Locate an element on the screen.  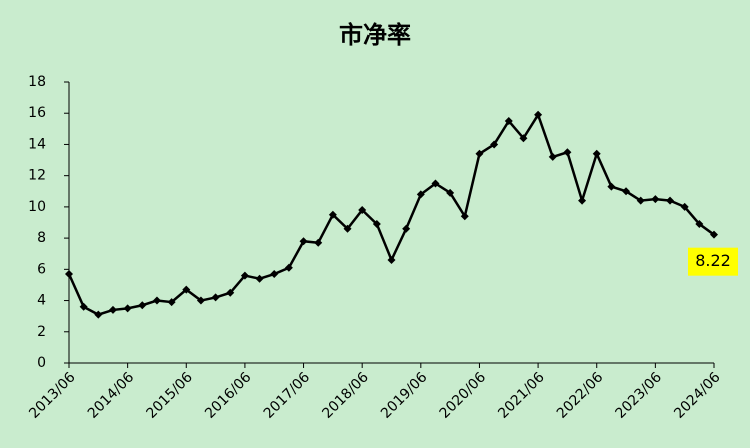
y-tick-label: 2 is located at coordinates (41, 332).